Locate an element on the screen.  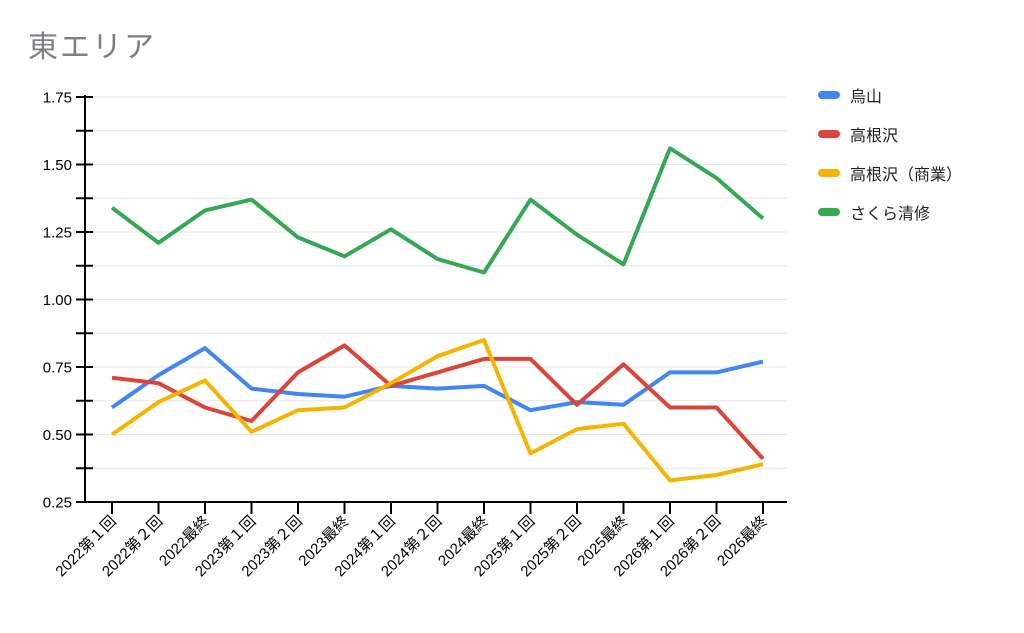
y-axis-label: 1.75 is located at coordinates (57, 98).